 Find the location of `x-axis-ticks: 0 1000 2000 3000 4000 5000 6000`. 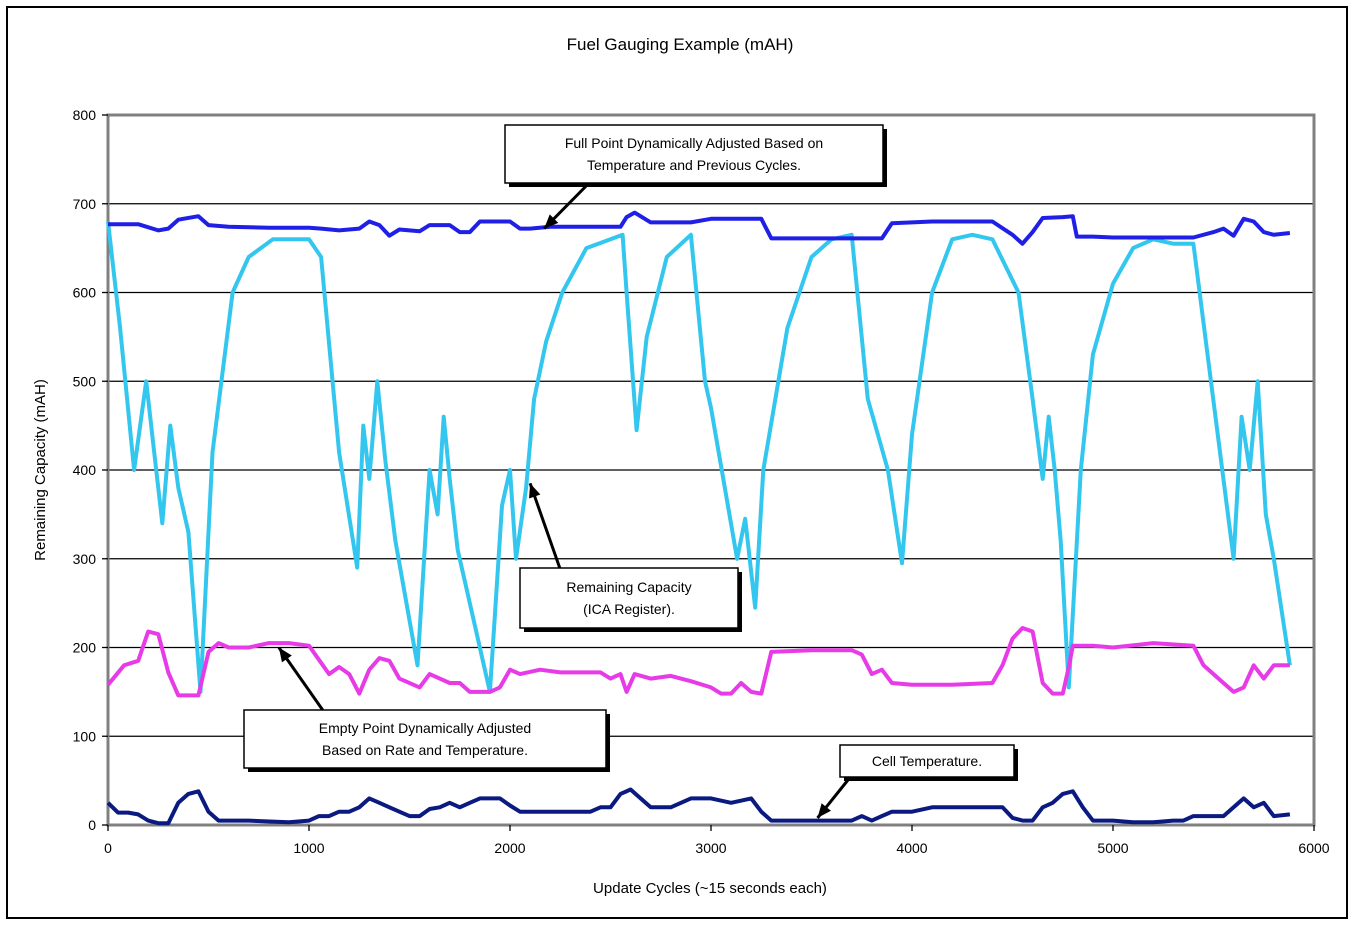

x-axis-ticks: 0 1000 2000 3000 4000 5000 6000 is located at coordinates (717, 840).